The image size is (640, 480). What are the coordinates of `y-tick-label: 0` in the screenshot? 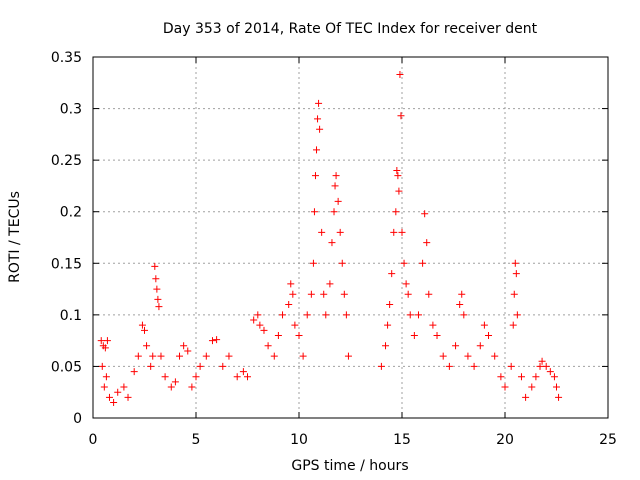 It's located at (77, 419).